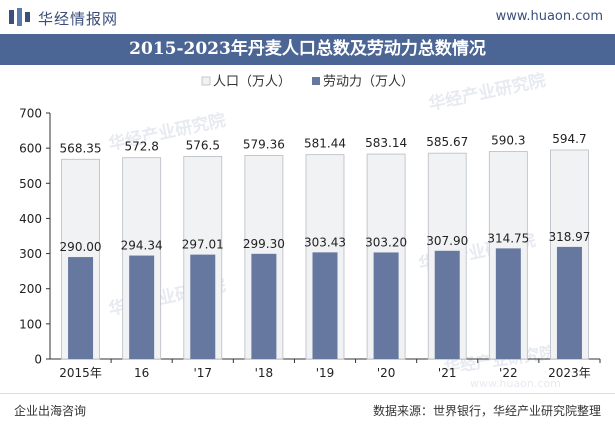 The height and width of the screenshot is (428, 615). I want to click on y-tick-label: 700, so click(30, 114).